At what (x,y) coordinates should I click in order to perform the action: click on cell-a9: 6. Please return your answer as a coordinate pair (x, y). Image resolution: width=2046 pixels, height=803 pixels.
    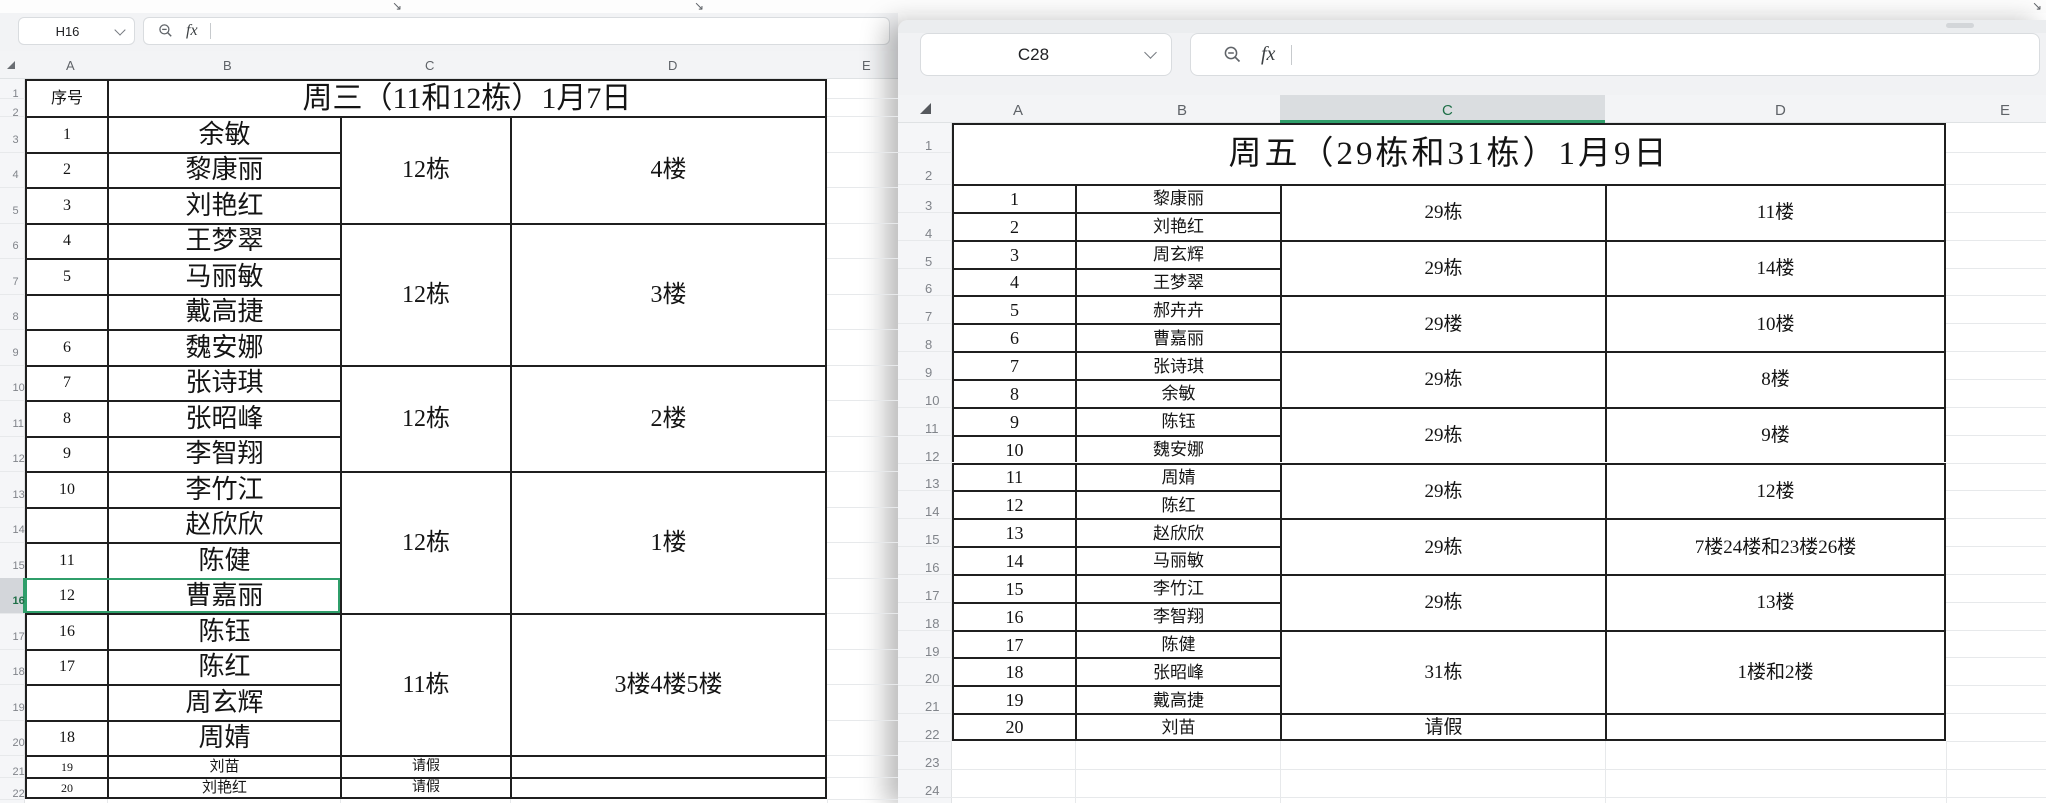
    Looking at the image, I should click on (66, 347).